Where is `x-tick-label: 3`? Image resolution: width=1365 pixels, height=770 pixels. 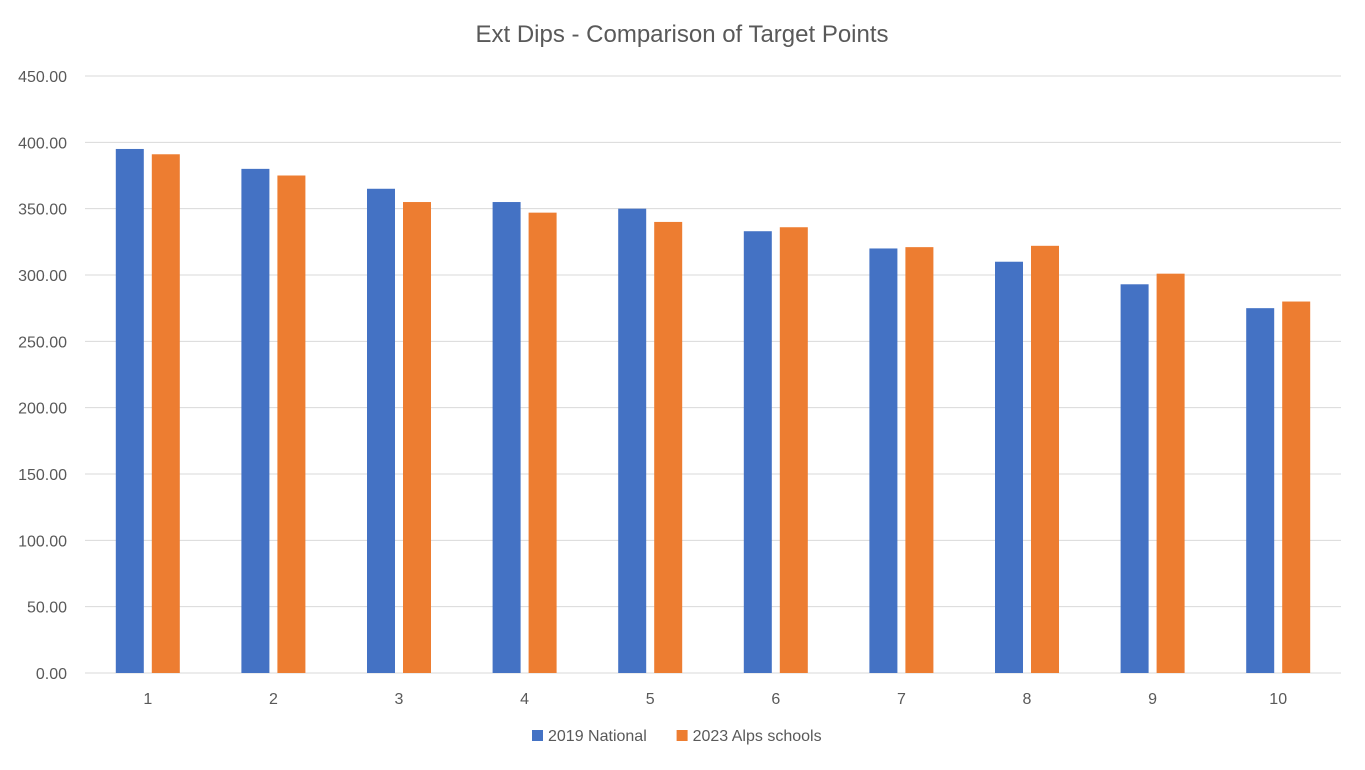
x-tick-label: 3 is located at coordinates (399, 699).